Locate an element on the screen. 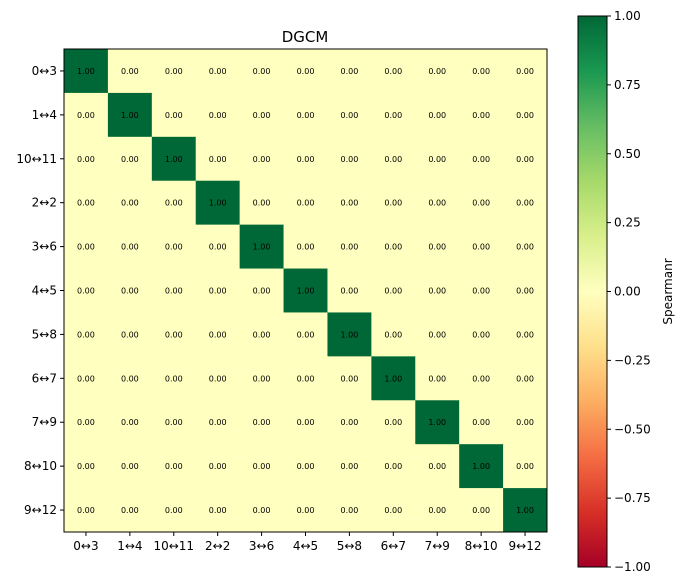 This screenshot has width=685, height=585. y-axis: 0↔3 1↔4 10↔11 2↔2 3↔6 4↔5 5↔8 6↔7 7↔9 8↔10 9↔12 is located at coordinates (40, 290).